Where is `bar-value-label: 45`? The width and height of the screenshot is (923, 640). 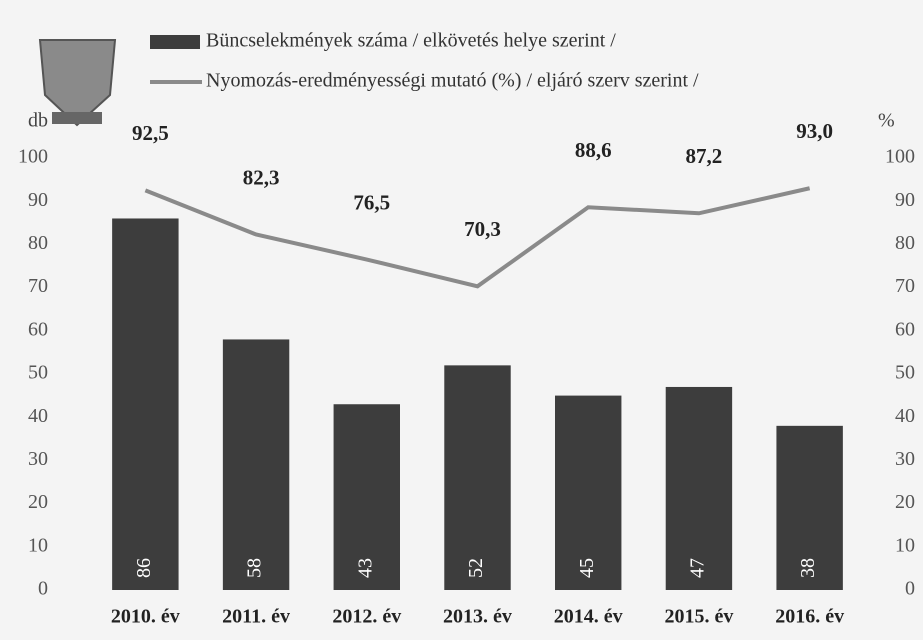
bar-value-label: 45 is located at coordinates (587, 568).